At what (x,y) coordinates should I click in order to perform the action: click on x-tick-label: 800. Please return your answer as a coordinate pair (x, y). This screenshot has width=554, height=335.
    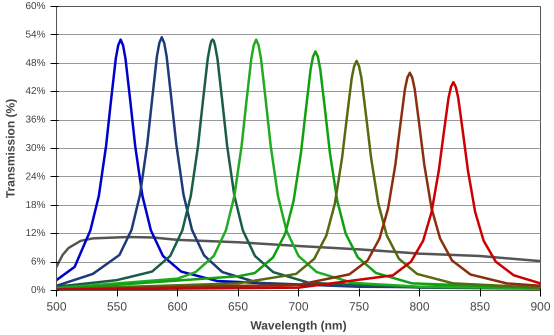
    Looking at the image, I should click on (419, 307).